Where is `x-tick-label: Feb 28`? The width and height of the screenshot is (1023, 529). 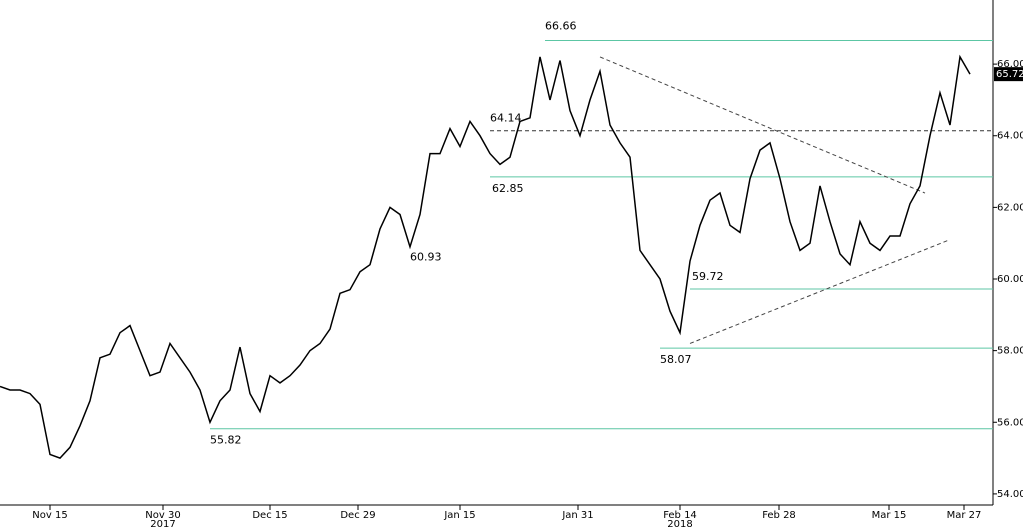
x-tick-label: Feb 28 is located at coordinates (779, 515).